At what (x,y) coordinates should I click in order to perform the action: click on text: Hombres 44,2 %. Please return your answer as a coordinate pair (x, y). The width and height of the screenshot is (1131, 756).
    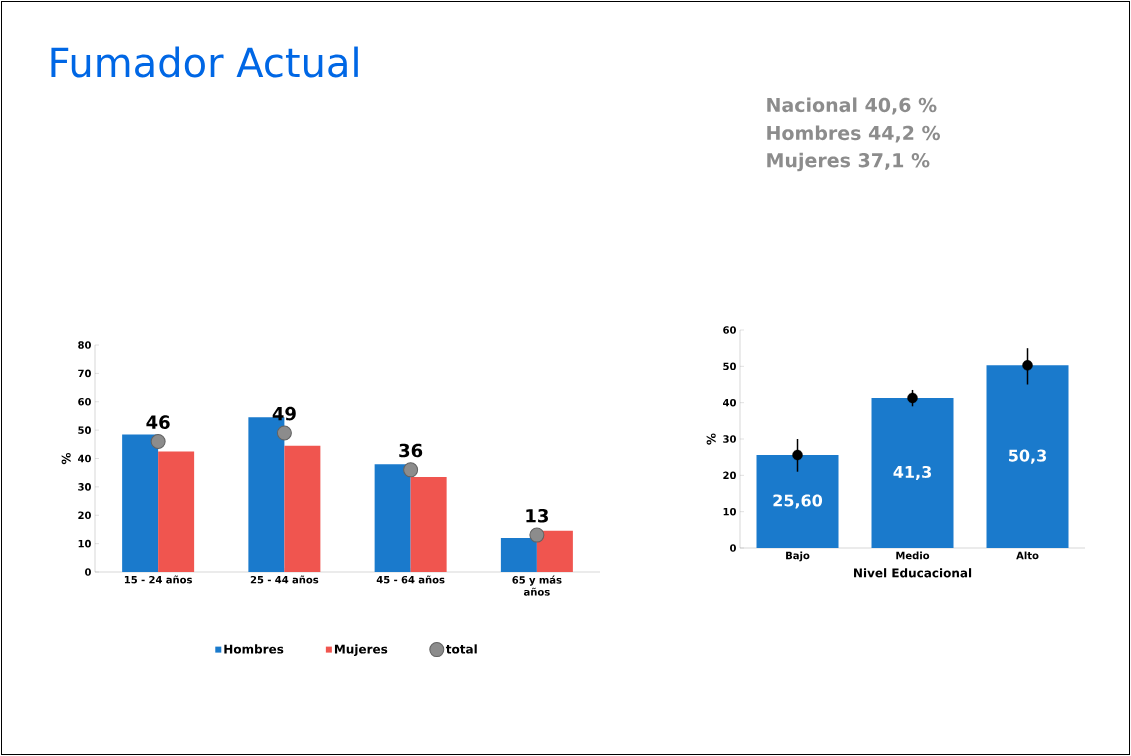
    Looking at the image, I should click on (853, 134).